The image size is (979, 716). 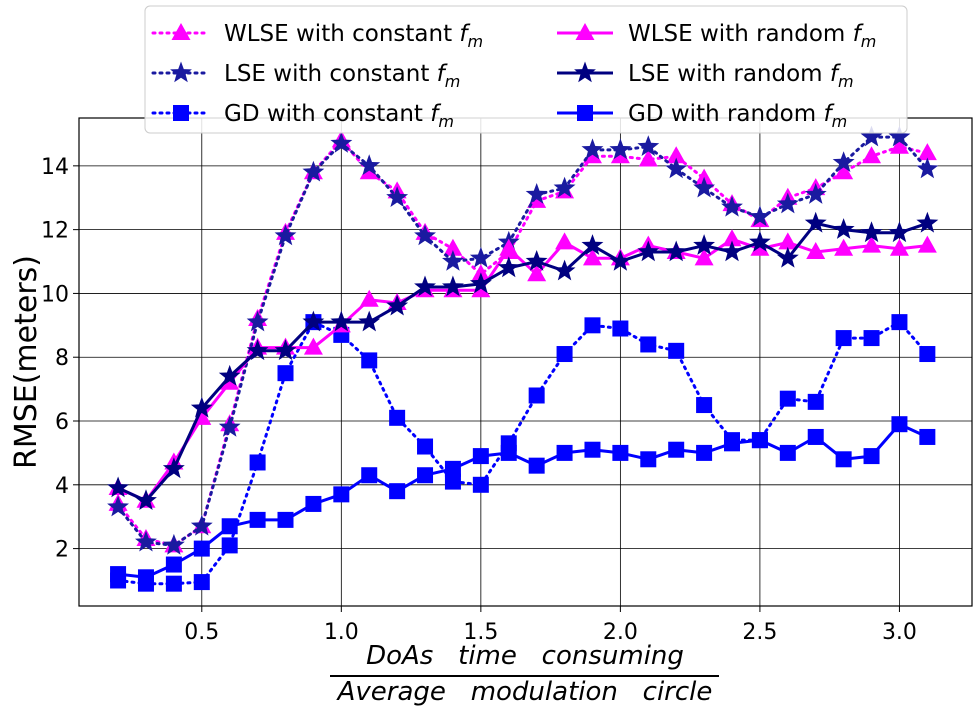 What do you see at coordinates (620, 632) in the screenshot?
I see `x-tick-label: 2.0` at bounding box center [620, 632].